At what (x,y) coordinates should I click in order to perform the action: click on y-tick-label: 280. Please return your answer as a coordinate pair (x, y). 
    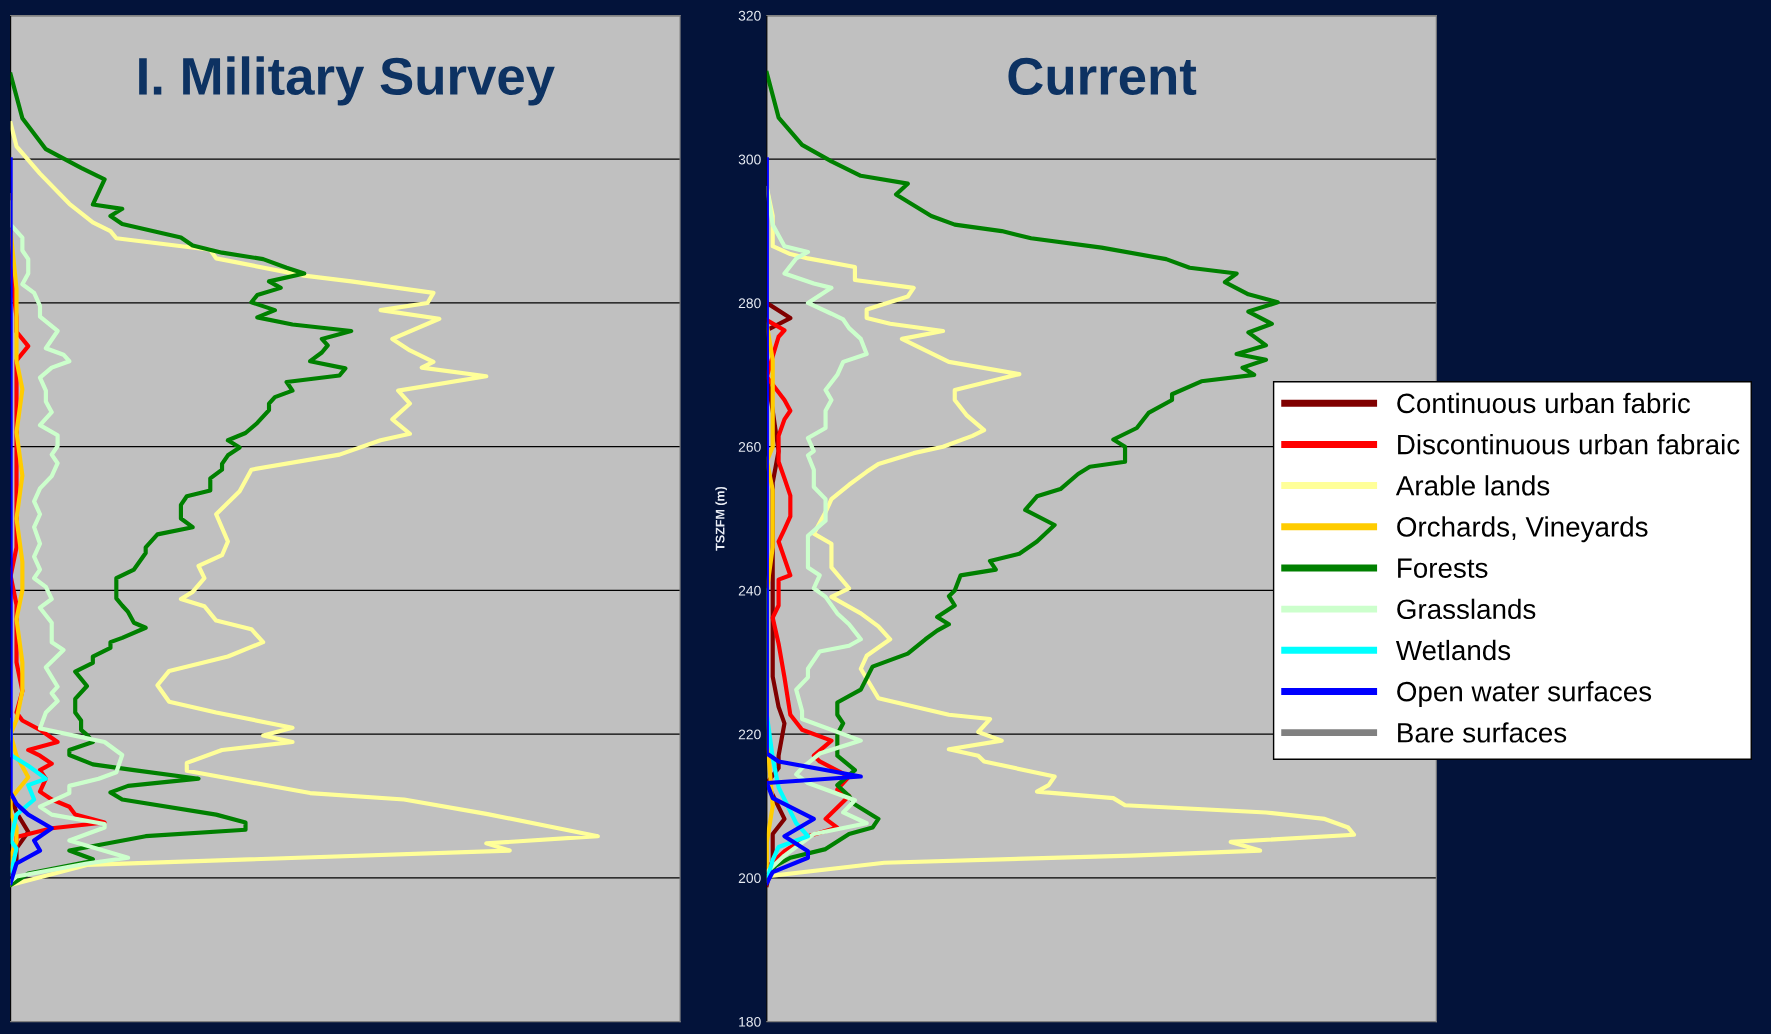
    Looking at the image, I should click on (749, 303).